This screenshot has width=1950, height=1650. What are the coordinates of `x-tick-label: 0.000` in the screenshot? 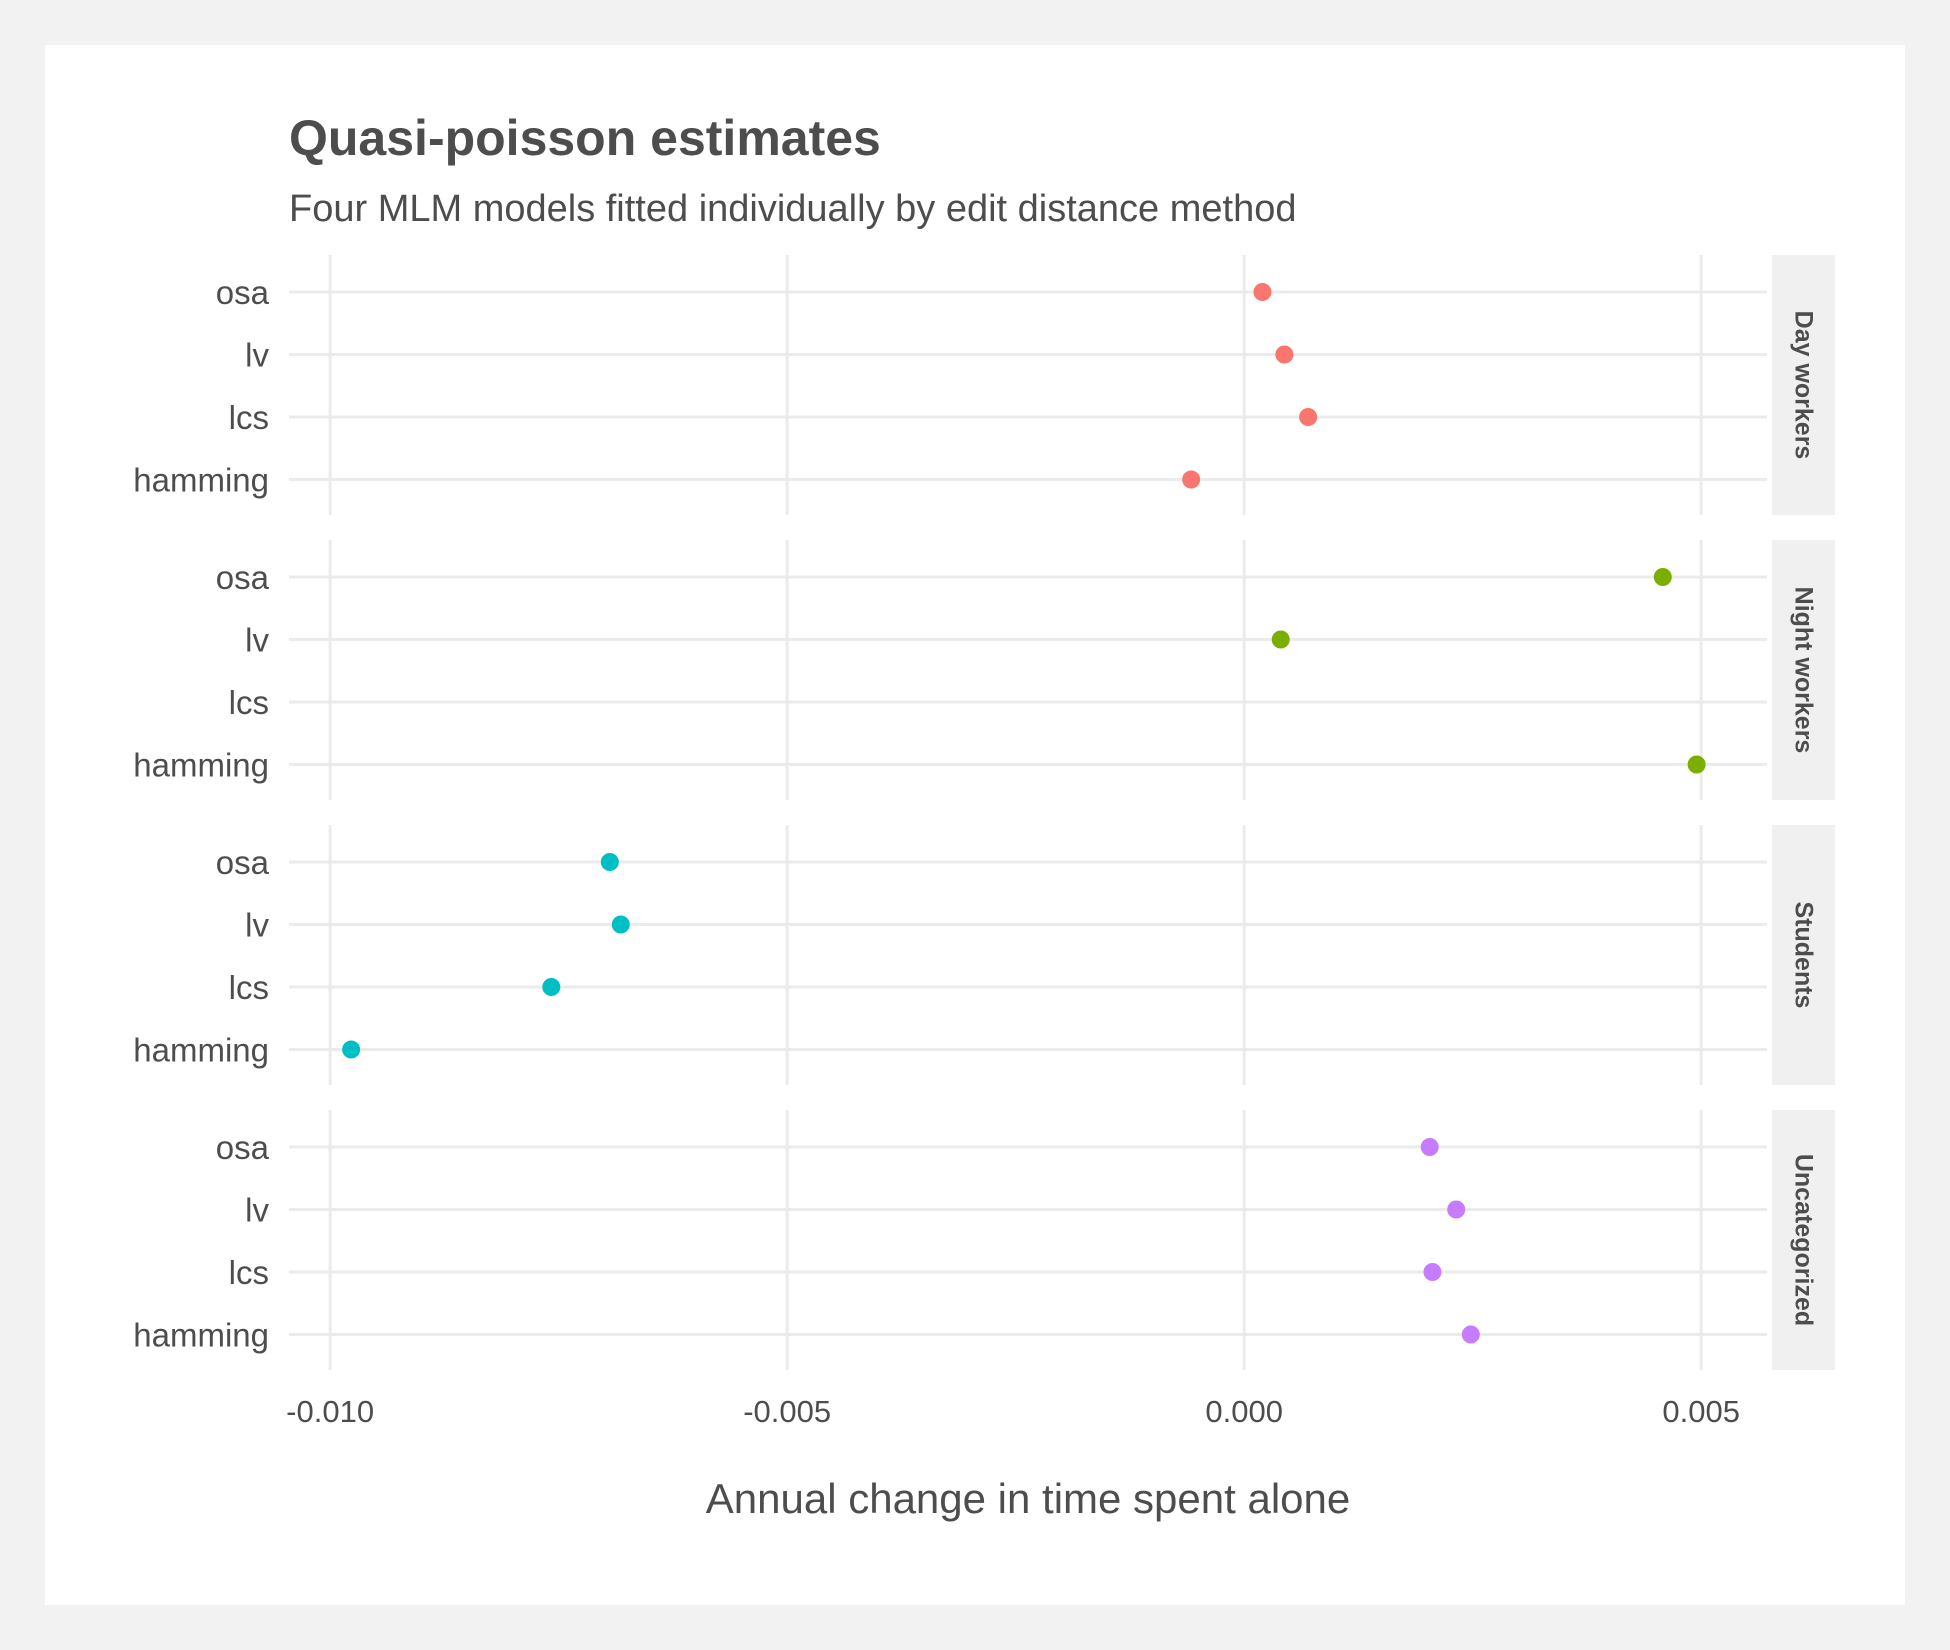 It's located at (1244, 1411).